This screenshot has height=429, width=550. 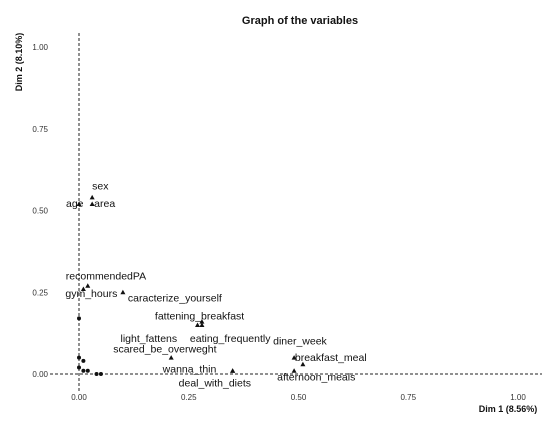 I want to click on y-tick-label: 1.00, so click(x=40, y=47).